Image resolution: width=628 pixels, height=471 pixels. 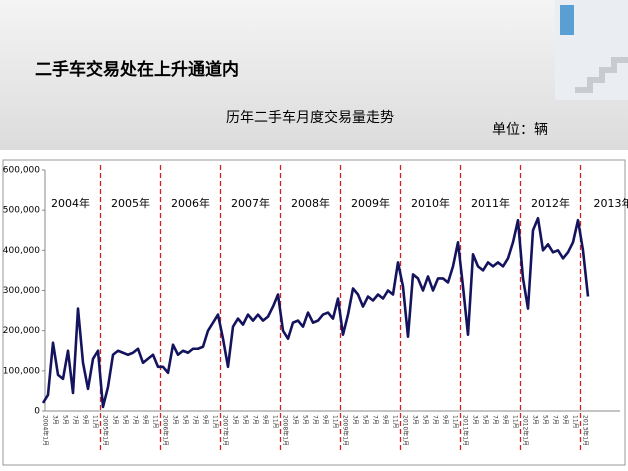 What do you see at coordinates (520, 130) in the screenshot?
I see `unit-label: 单位：辆` at bounding box center [520, 130].